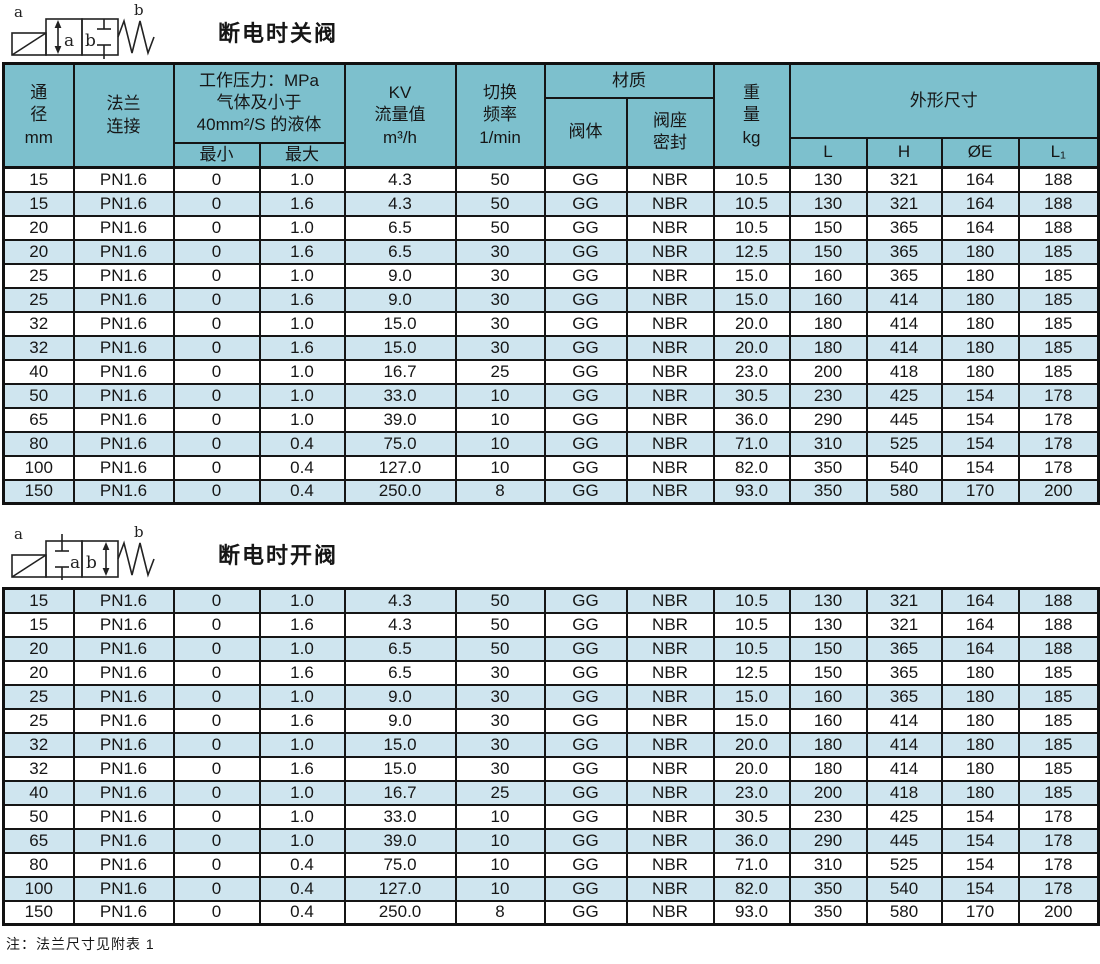 The width and height of the screenshot is (1100, 964). Describe the element at coordinates (38, 792) in the screenshot. I see `table-cell: 40` at that location.